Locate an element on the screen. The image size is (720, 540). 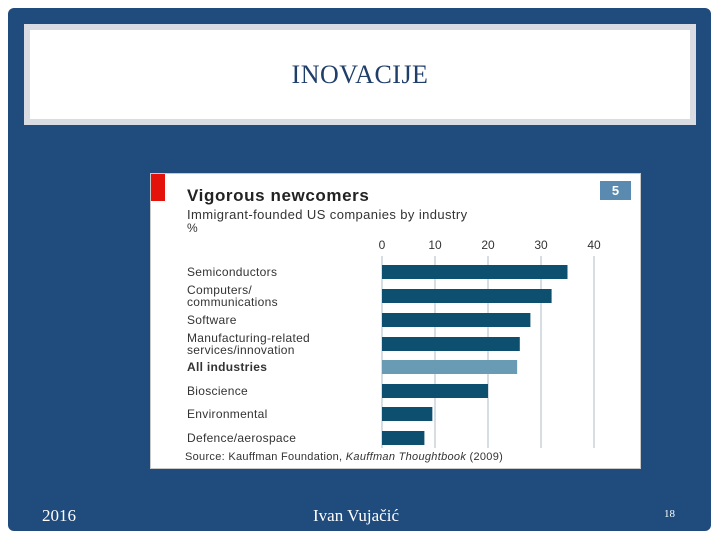
x-tick-label: 40 is located at coordinates (594, 245).